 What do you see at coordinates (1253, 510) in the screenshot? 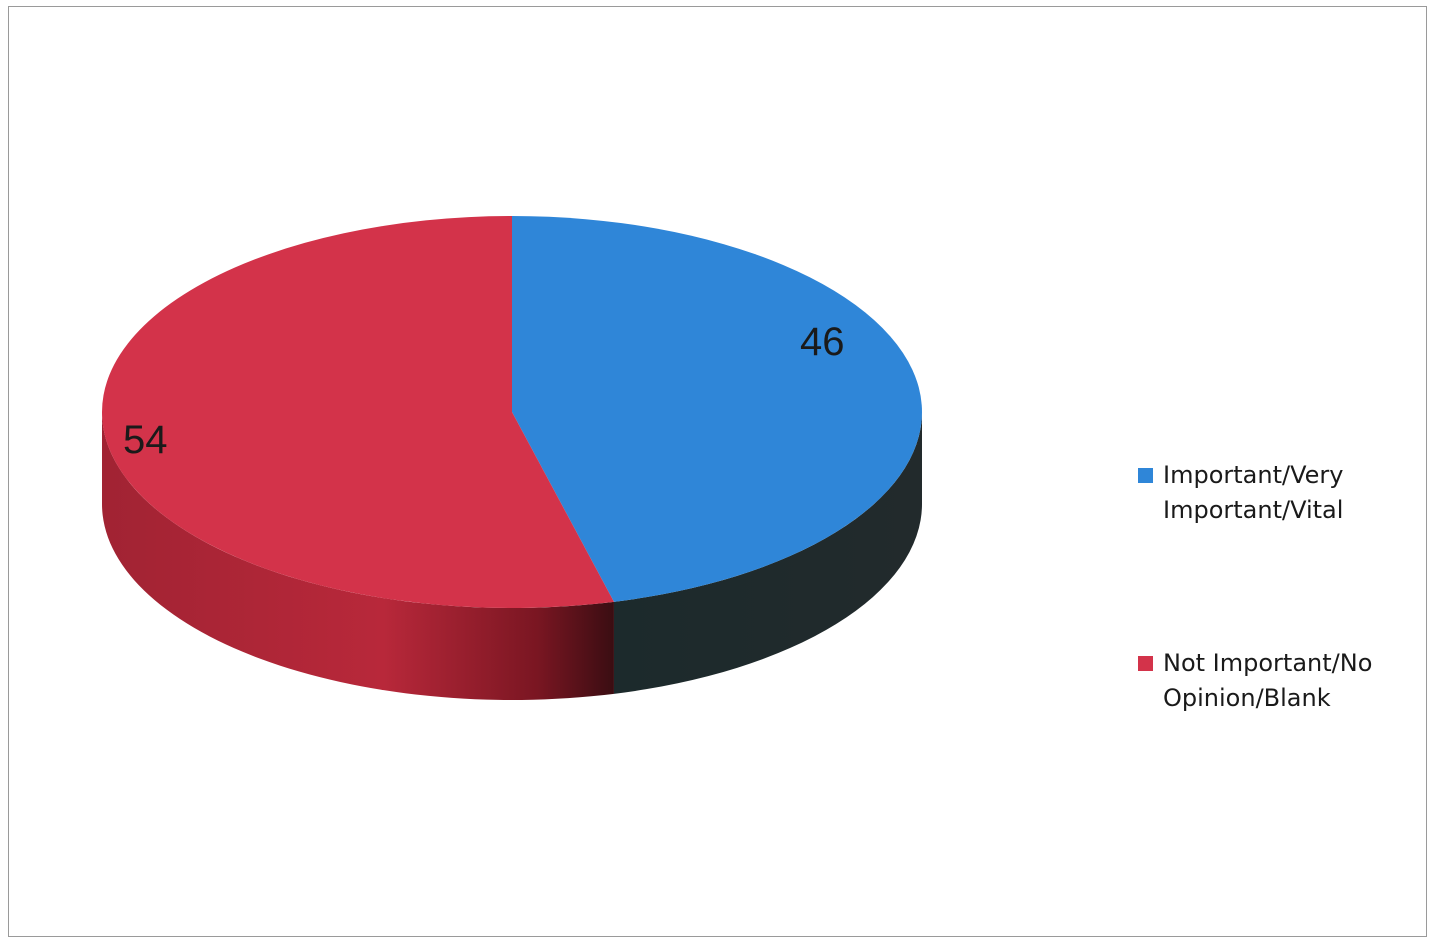
I see `legend-label-important-line2: Important/Vital` at bounding box center [1253, 510].